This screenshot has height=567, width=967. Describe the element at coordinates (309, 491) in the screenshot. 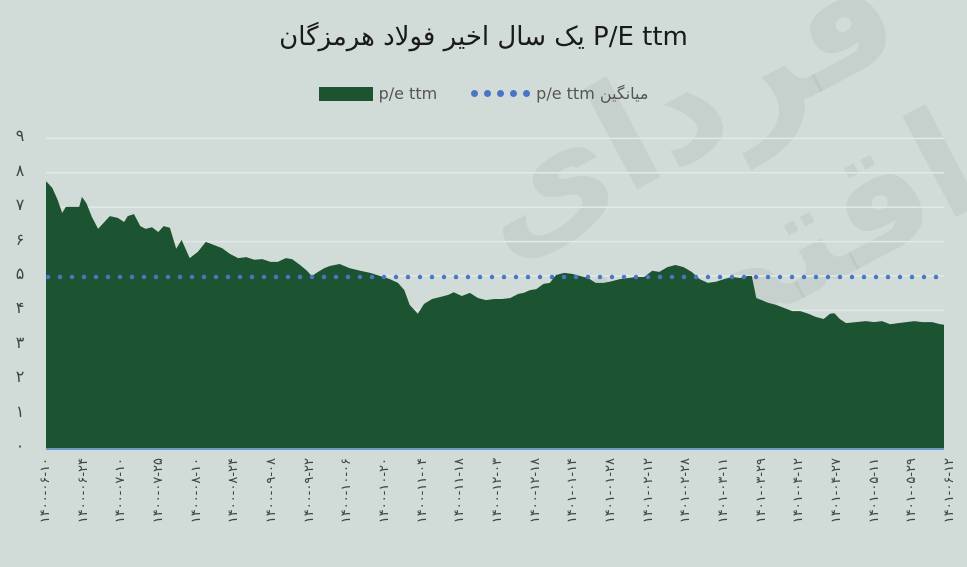

I see `x-tick-label: ۱۴۰۰-۰۹-۲۲` at that location.